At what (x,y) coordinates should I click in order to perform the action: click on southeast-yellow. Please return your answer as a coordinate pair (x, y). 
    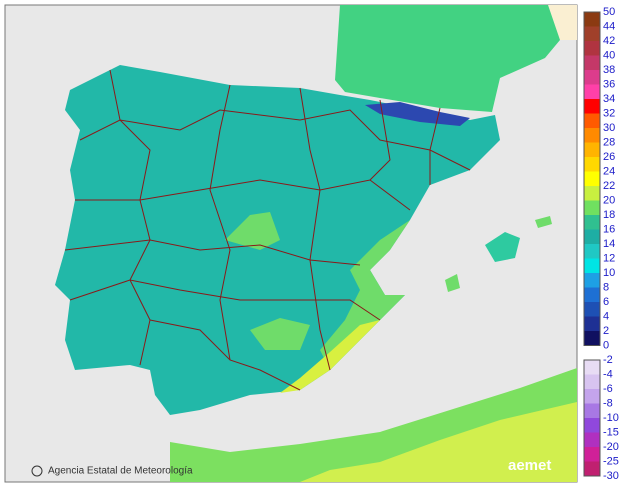
    Looking at the image, I should click on (330, 356).